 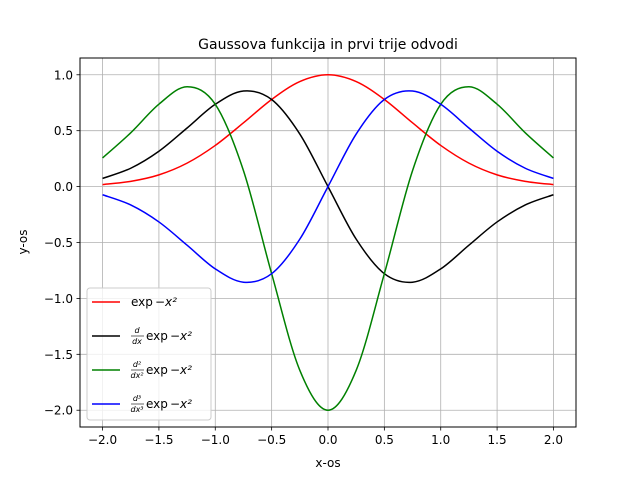 I want to click on x-tick-label: −0.5, so click(x=271, y=440).